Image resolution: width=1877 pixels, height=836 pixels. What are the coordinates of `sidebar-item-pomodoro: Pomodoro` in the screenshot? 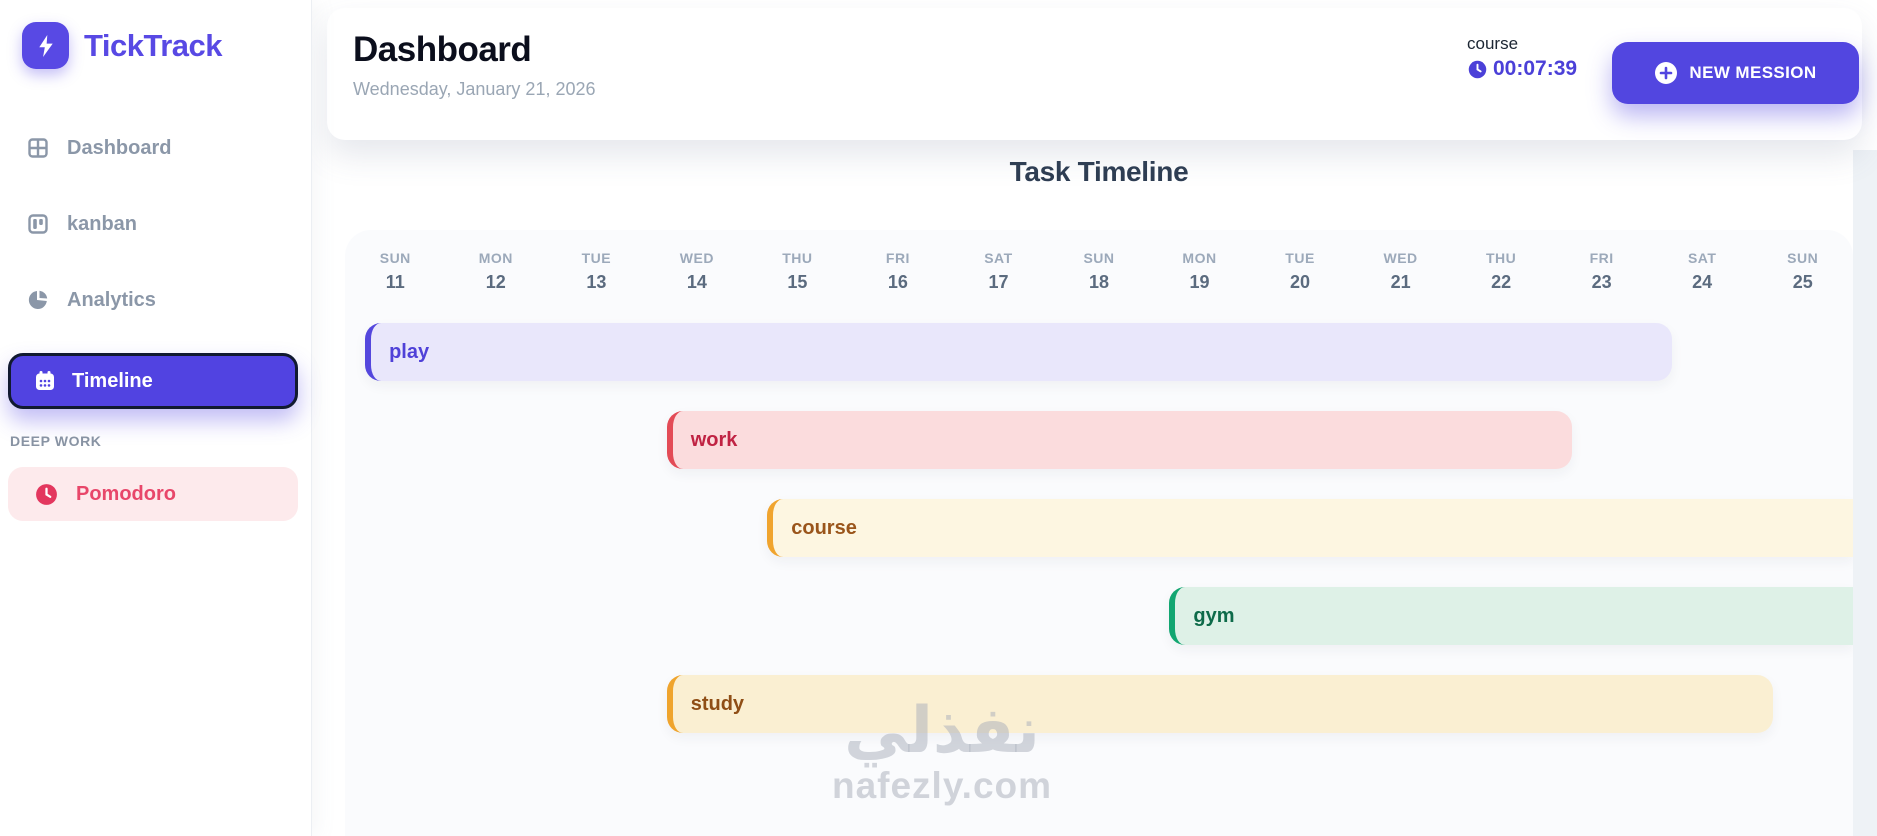 It's located at (153, 494).